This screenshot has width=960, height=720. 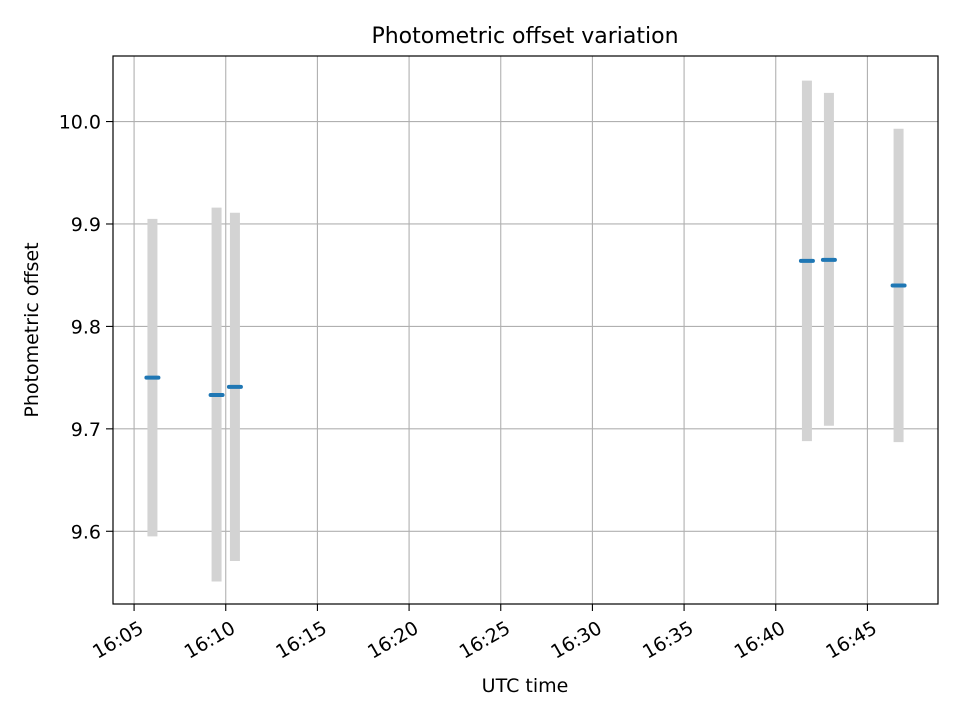 I want to click on y-tick-label: 10.0, so click(x=80, y=123).